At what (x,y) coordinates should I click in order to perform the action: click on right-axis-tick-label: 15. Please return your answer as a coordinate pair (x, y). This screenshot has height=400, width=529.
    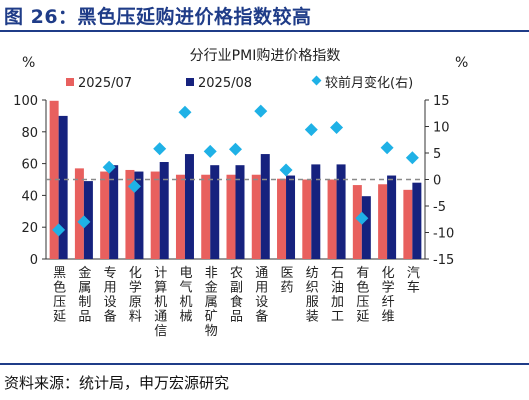
    Looking at the image, I should click on (441, 101).